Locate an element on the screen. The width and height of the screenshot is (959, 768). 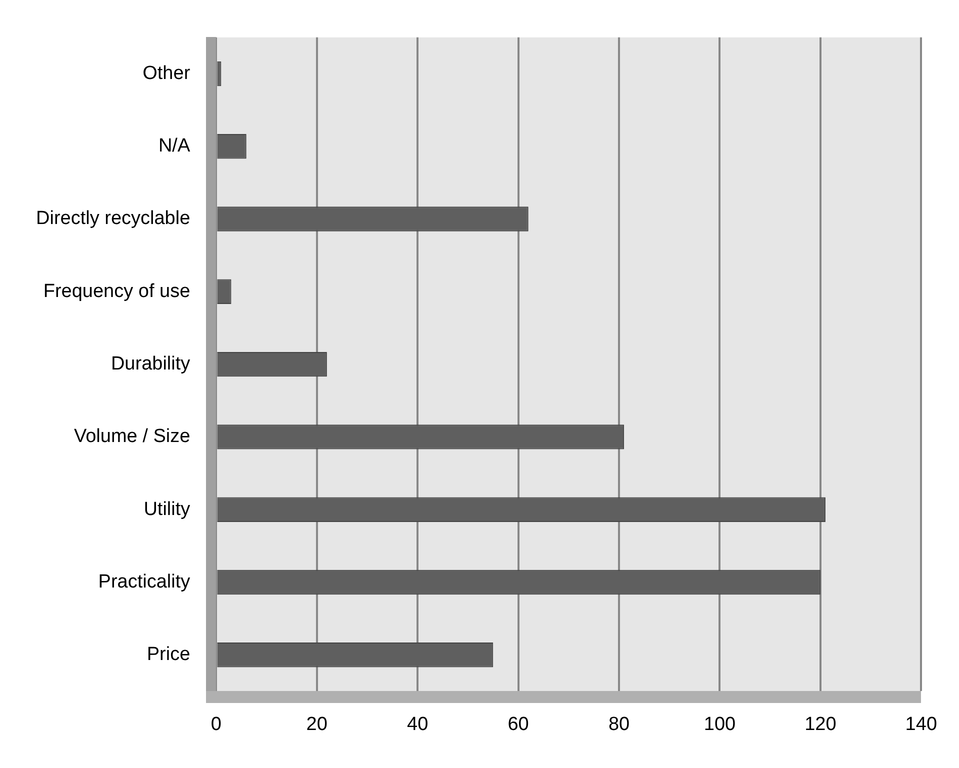
x-tick-label: 20 is located at coordinates (317, 724).